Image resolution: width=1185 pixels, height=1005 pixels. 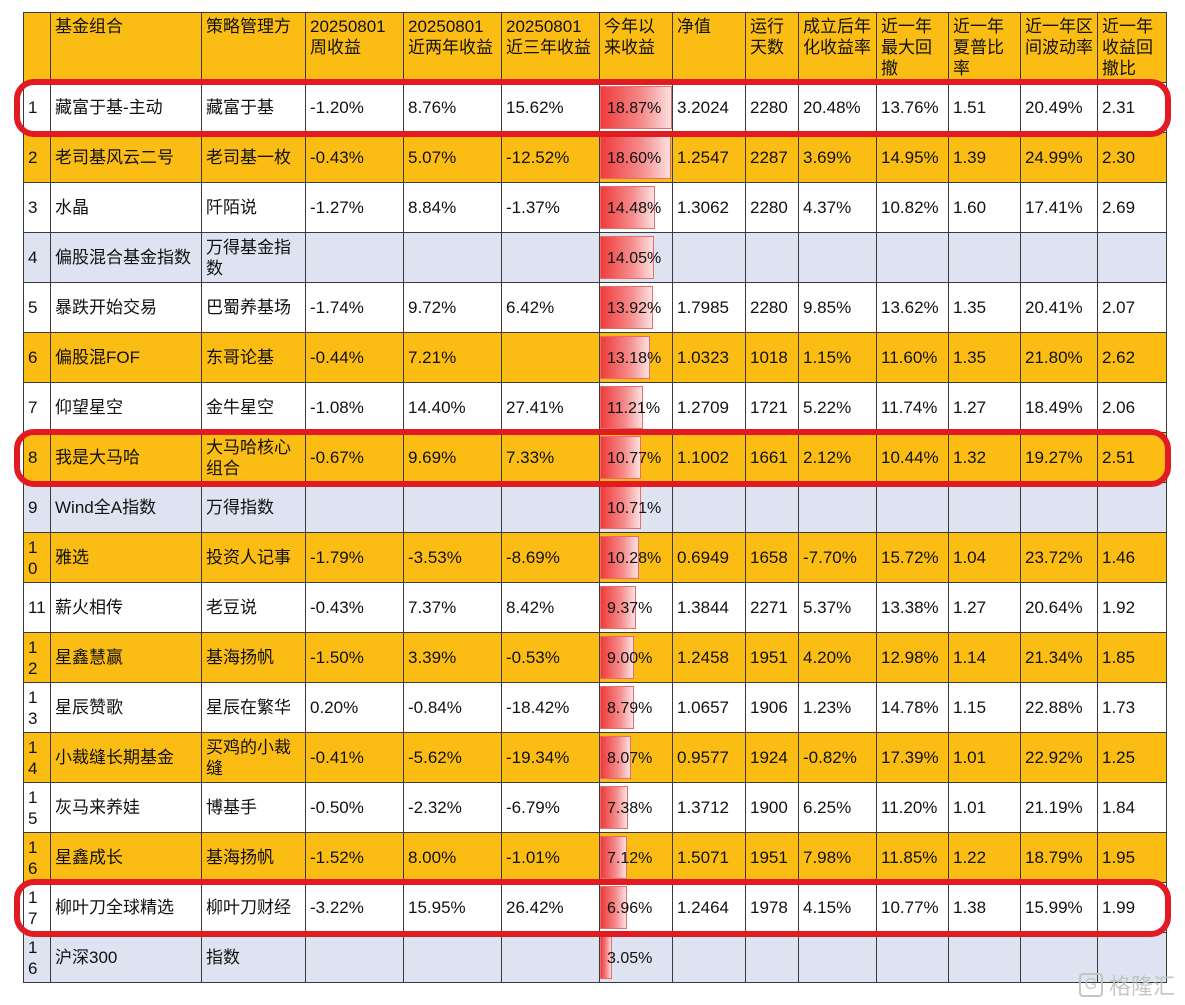 What do you see at coordinates (253, 257) in the screenshot?
I see `cell-manager: 万得基金指数` at bounding box center [253, 257].